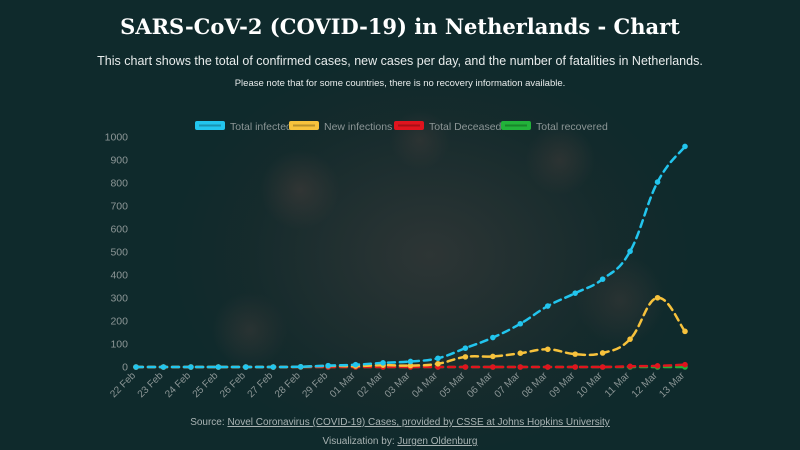 This screenshot has height=450, width=800. Describe the element at coordinates (206, 385) in the screenshot. I see `x-tick-label: 25 Feb` at that location.